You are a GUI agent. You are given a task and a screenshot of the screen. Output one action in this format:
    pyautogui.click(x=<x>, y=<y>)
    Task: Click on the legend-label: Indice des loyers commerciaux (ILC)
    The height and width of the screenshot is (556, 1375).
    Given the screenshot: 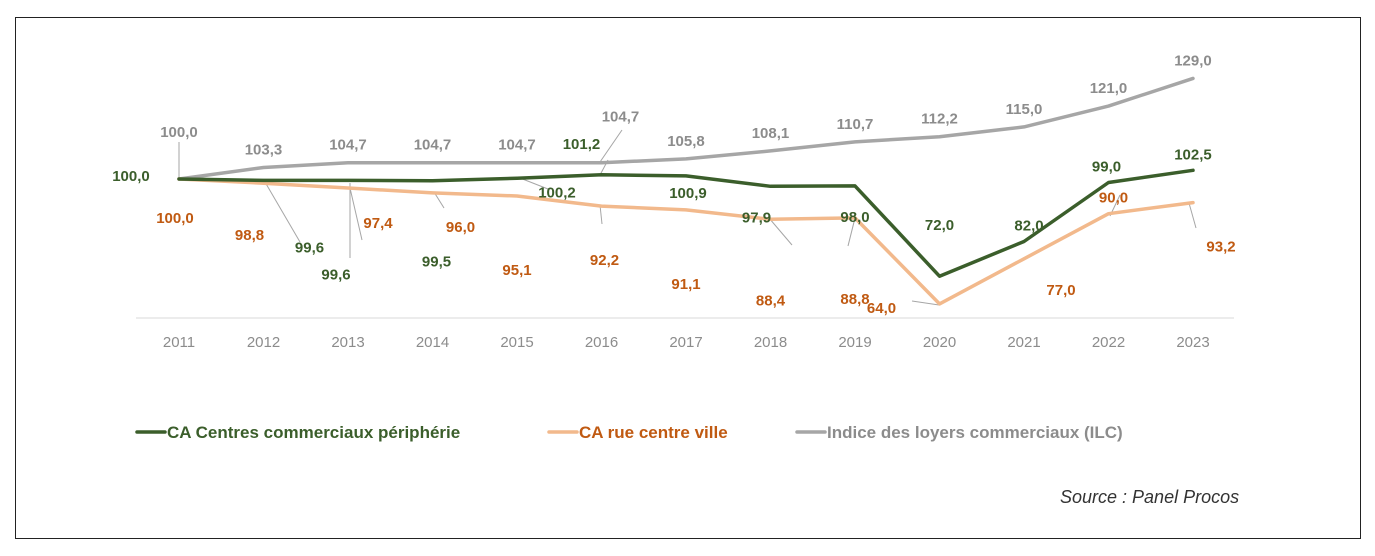 What is the action you would take?
    pyautogui.click(x=975, y=432)
    